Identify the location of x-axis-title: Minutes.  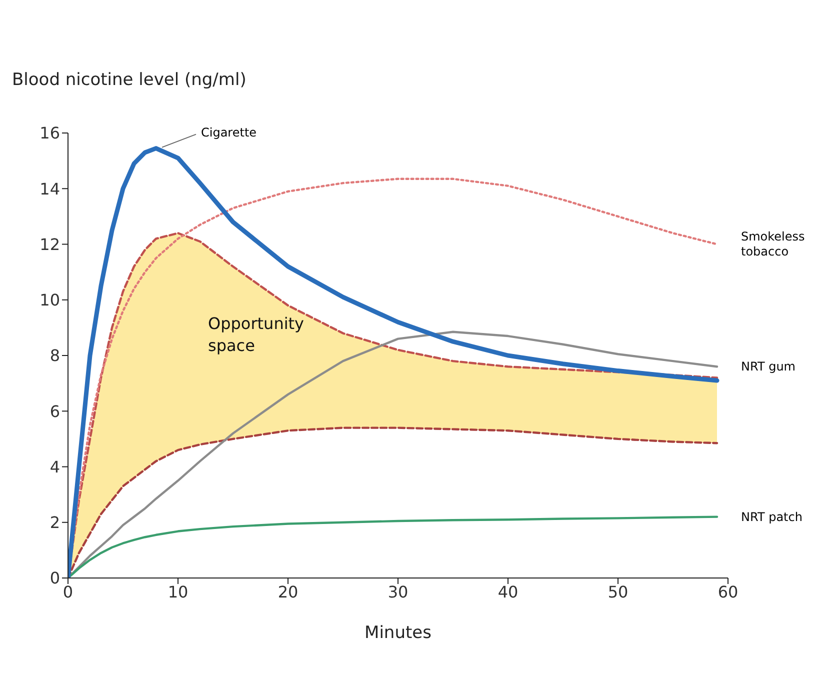
(398, 633).